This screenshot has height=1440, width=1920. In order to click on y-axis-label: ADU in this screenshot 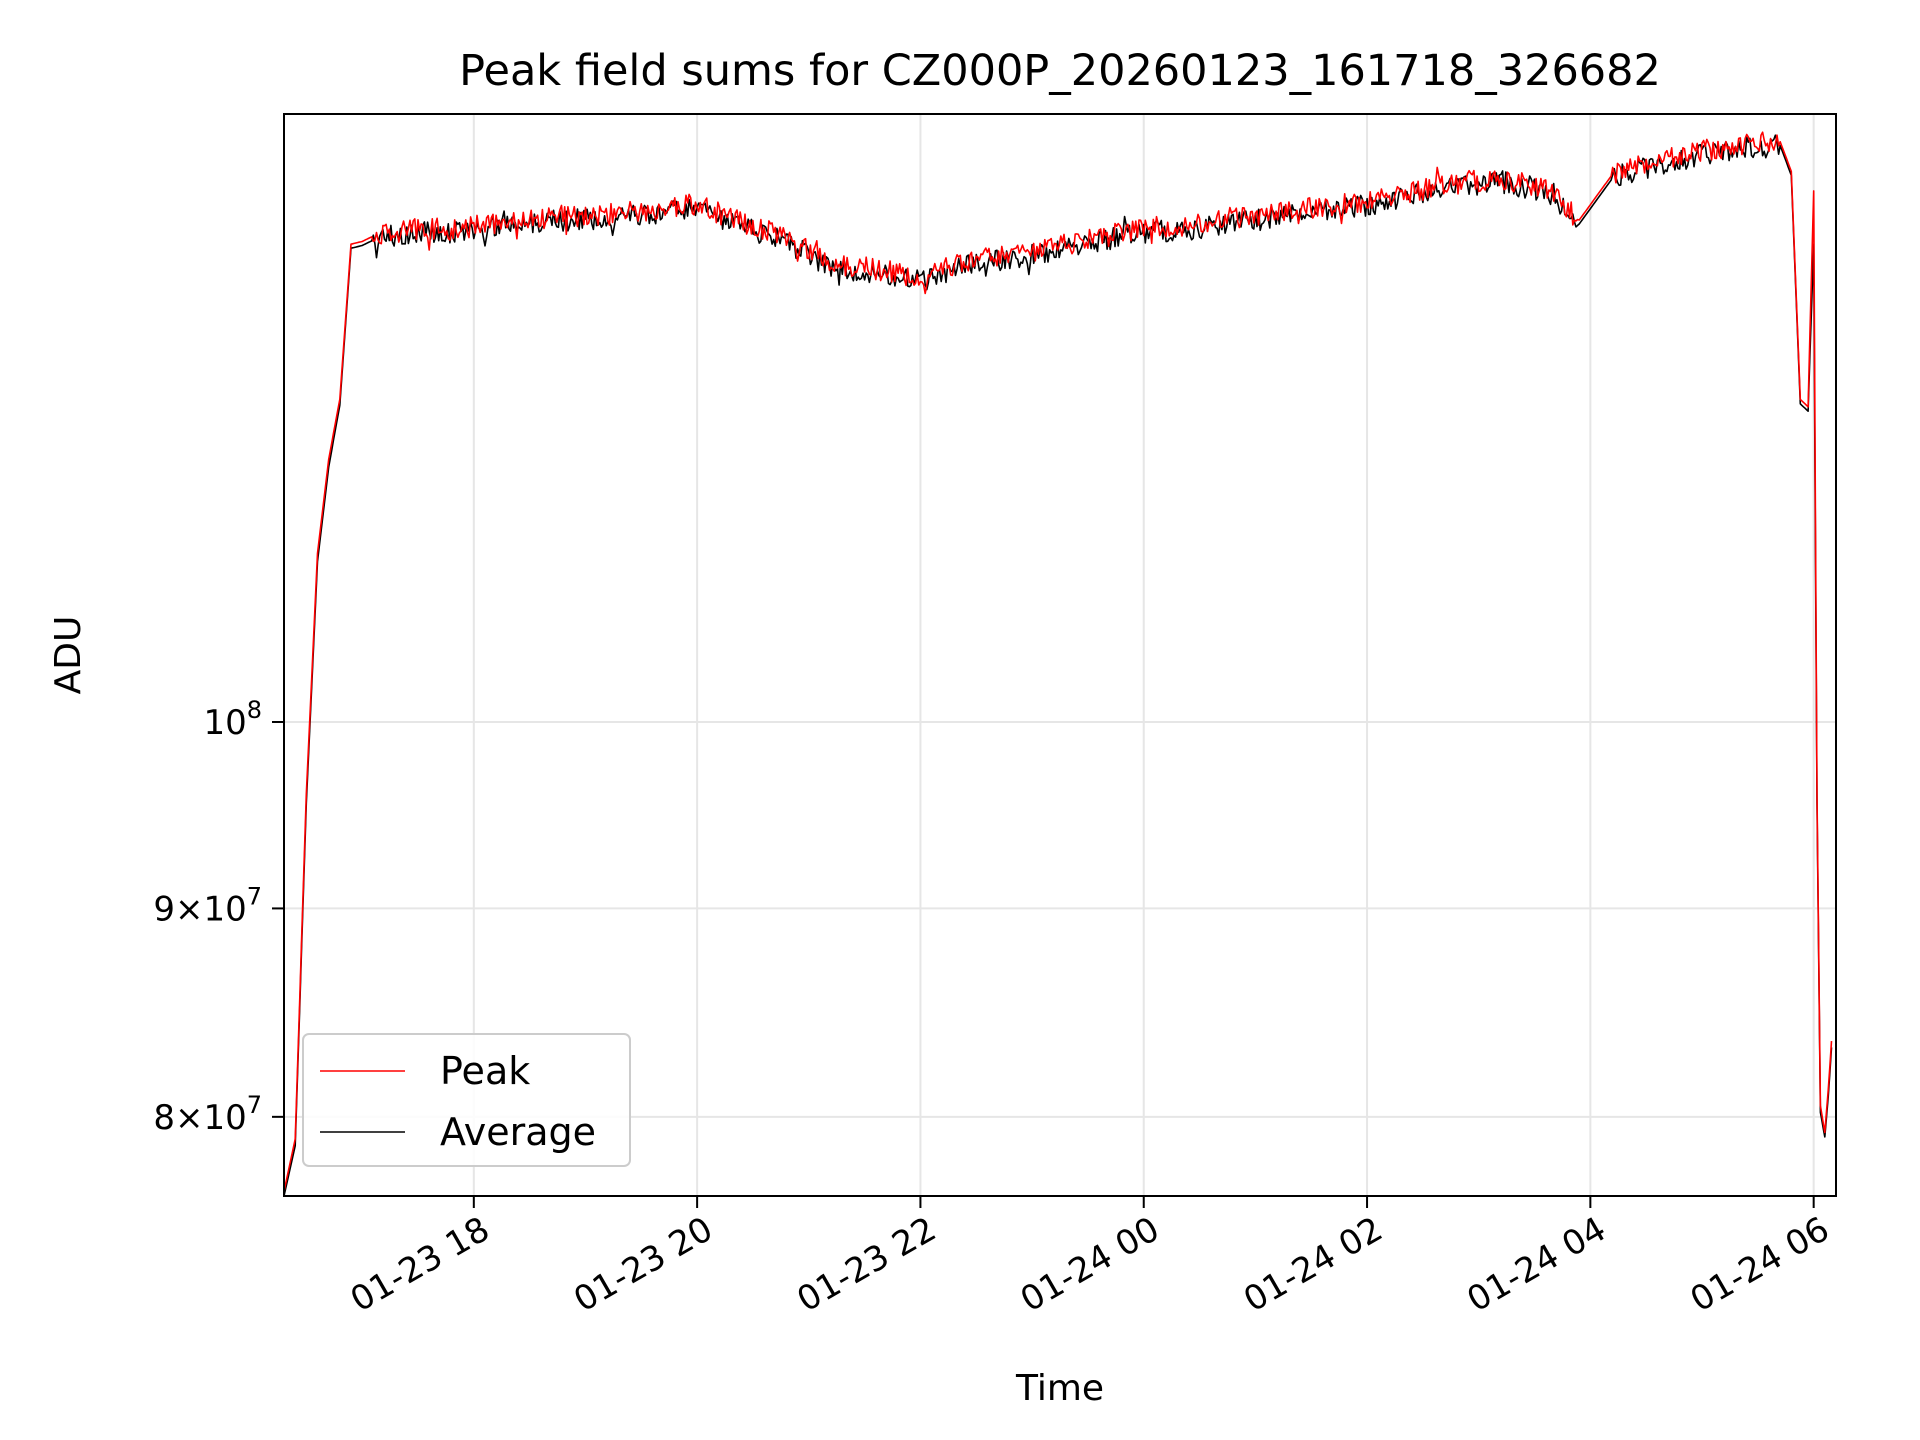, I will do `click(68, 655)`.